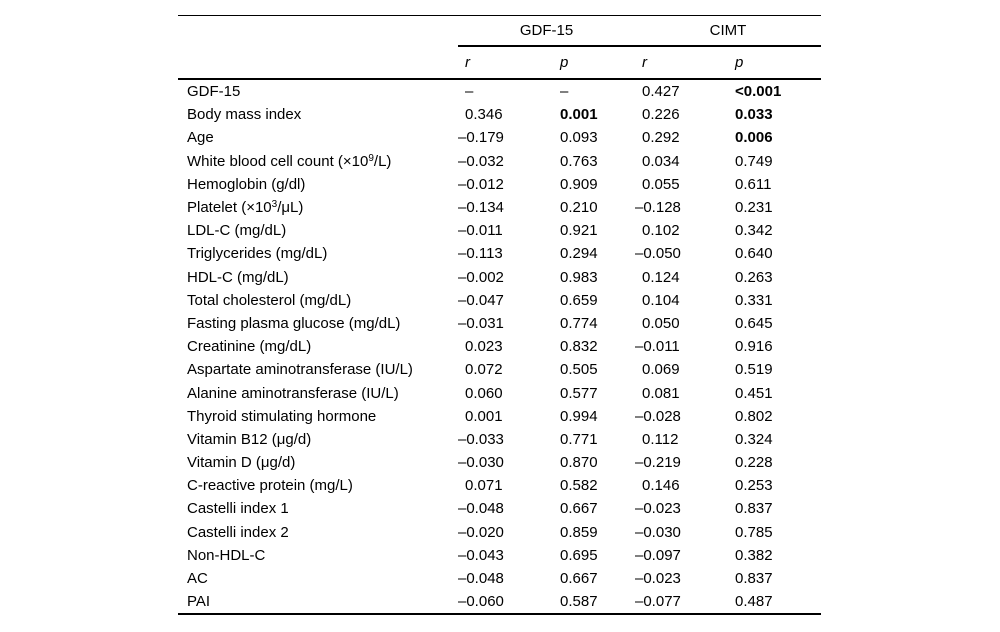 The image size is (1000, 632). What do you see at coordinates (246, 184) in the screenshot?
I see `row-label: Hemoglobin (g/dl)` at bounding box center [246, 184].